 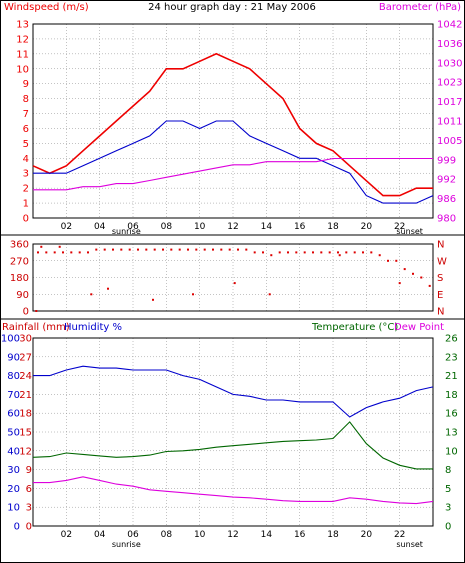 What do you see at coordinates (26, 114) in the screenshot?
I see `windspeed-tick-label: 7` at bounding box center [26, 114].